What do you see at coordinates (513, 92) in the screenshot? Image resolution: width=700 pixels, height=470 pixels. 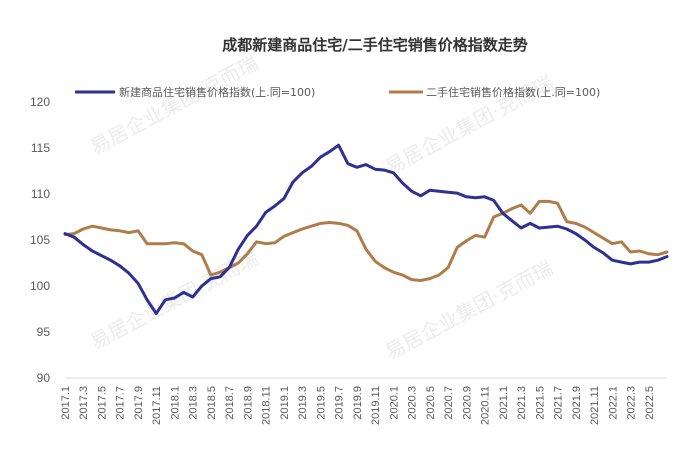 I see `legend-label-second-hand: 二手住宅销售价格指数(上.同=100)` at bounding box center [513, 92].